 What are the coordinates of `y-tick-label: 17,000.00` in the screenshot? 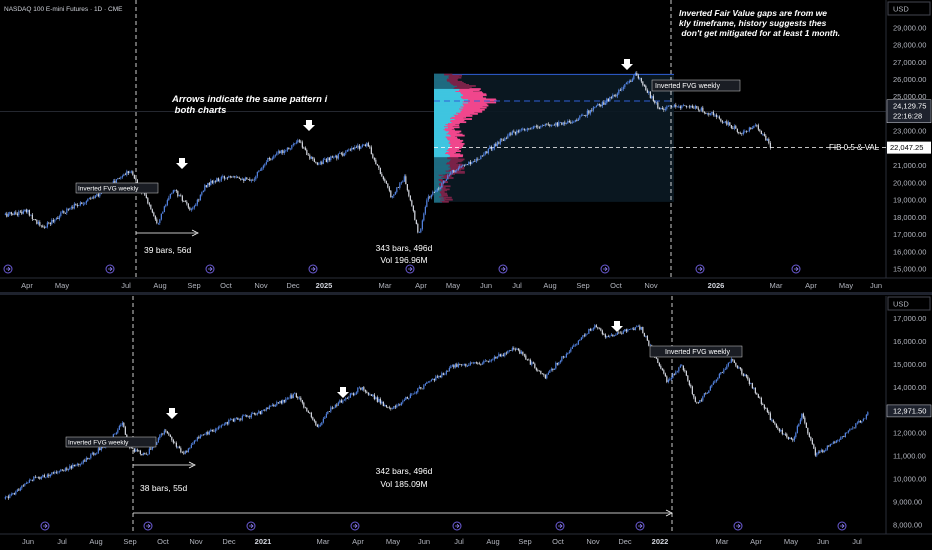 It's located at (909, 318).